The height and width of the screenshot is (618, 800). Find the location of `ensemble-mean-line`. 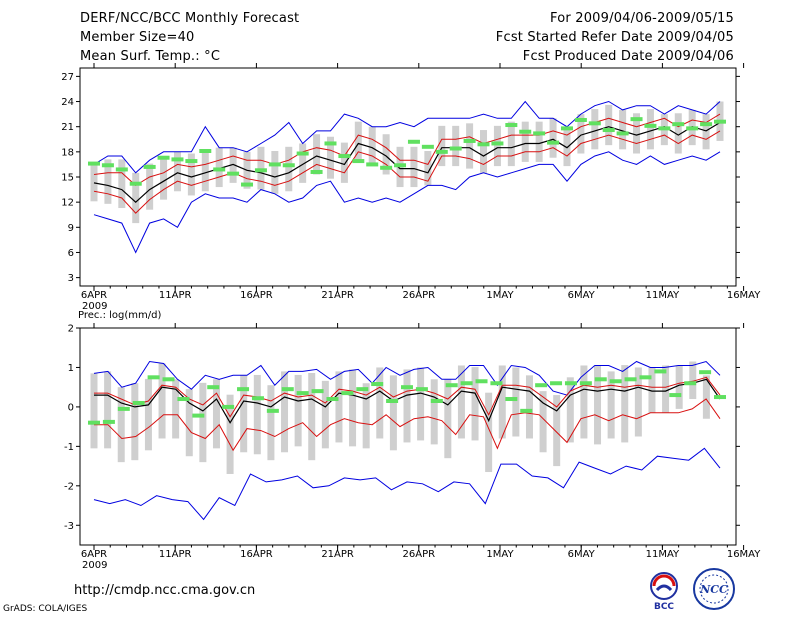

ensemble-mean-line is located at coordinates (407, 401).